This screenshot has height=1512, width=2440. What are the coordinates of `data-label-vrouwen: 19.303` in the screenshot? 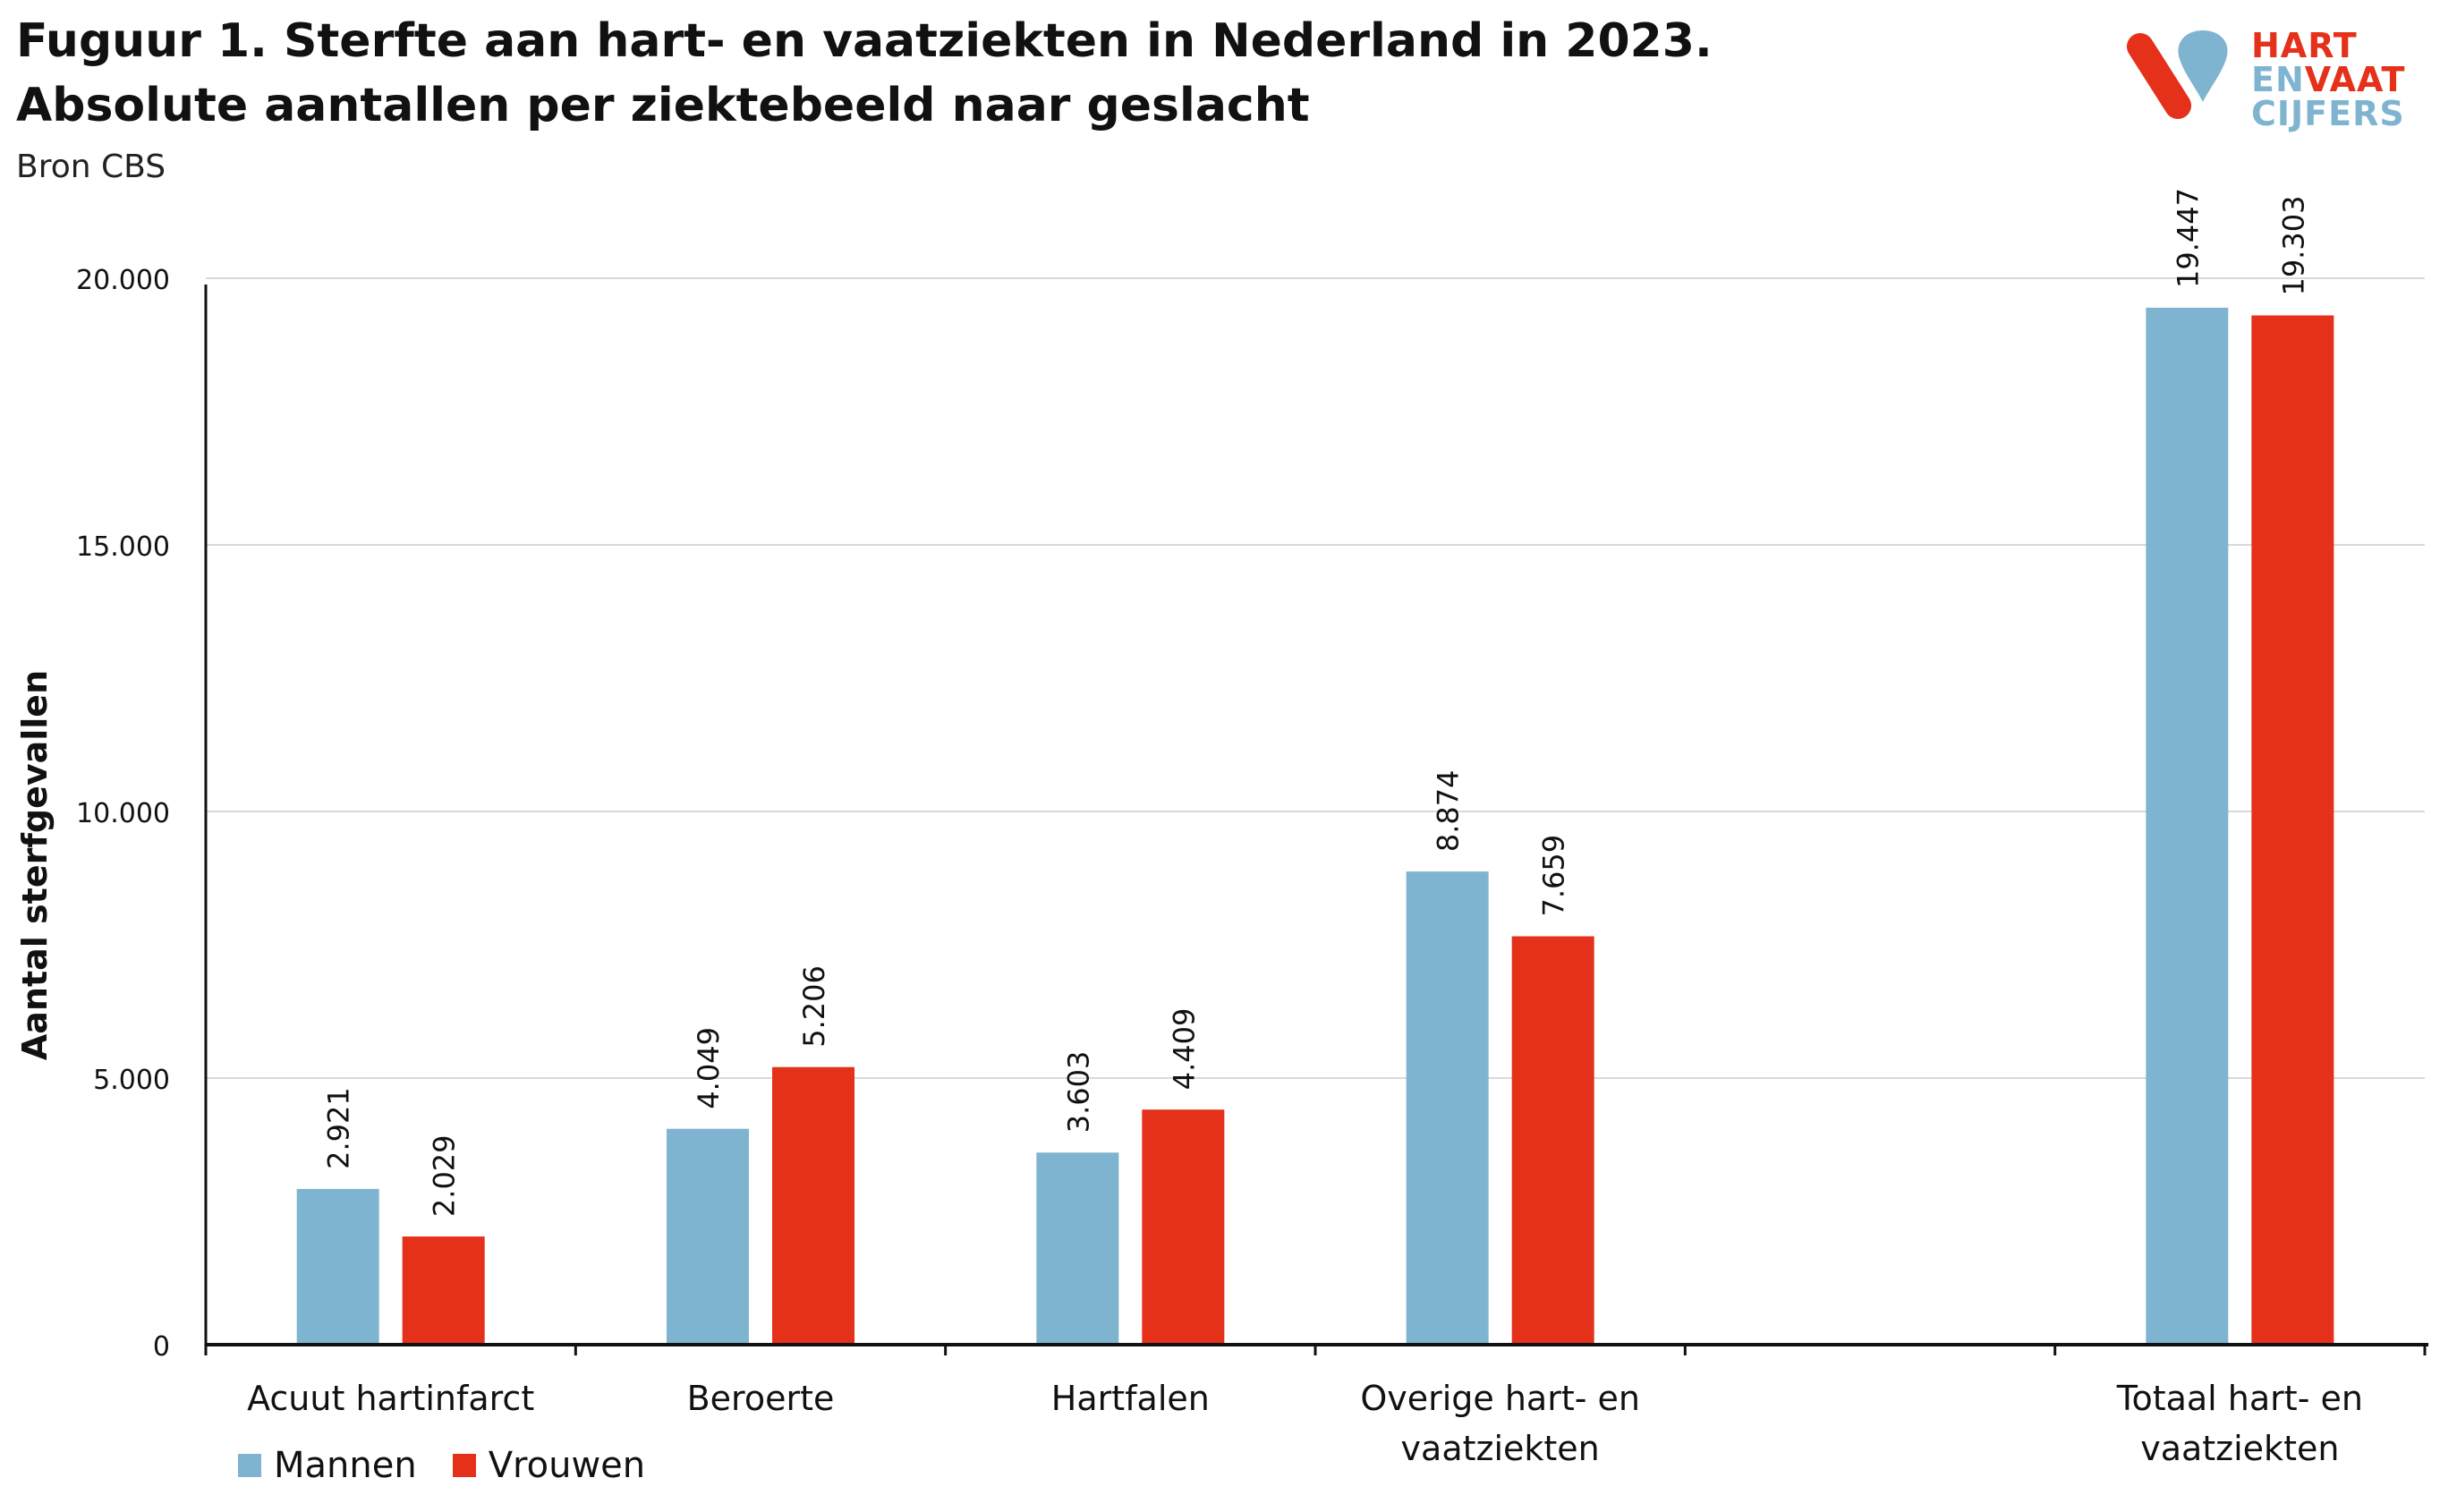 It's located at (2293, 246).